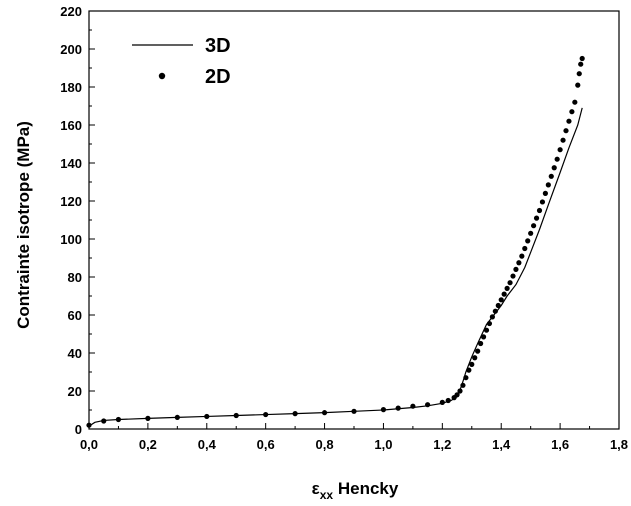  What do you see at coordinates (383, 444) in the screenshot?
I see `x-tick-label: 1,0` at bounding box center [383, 444].